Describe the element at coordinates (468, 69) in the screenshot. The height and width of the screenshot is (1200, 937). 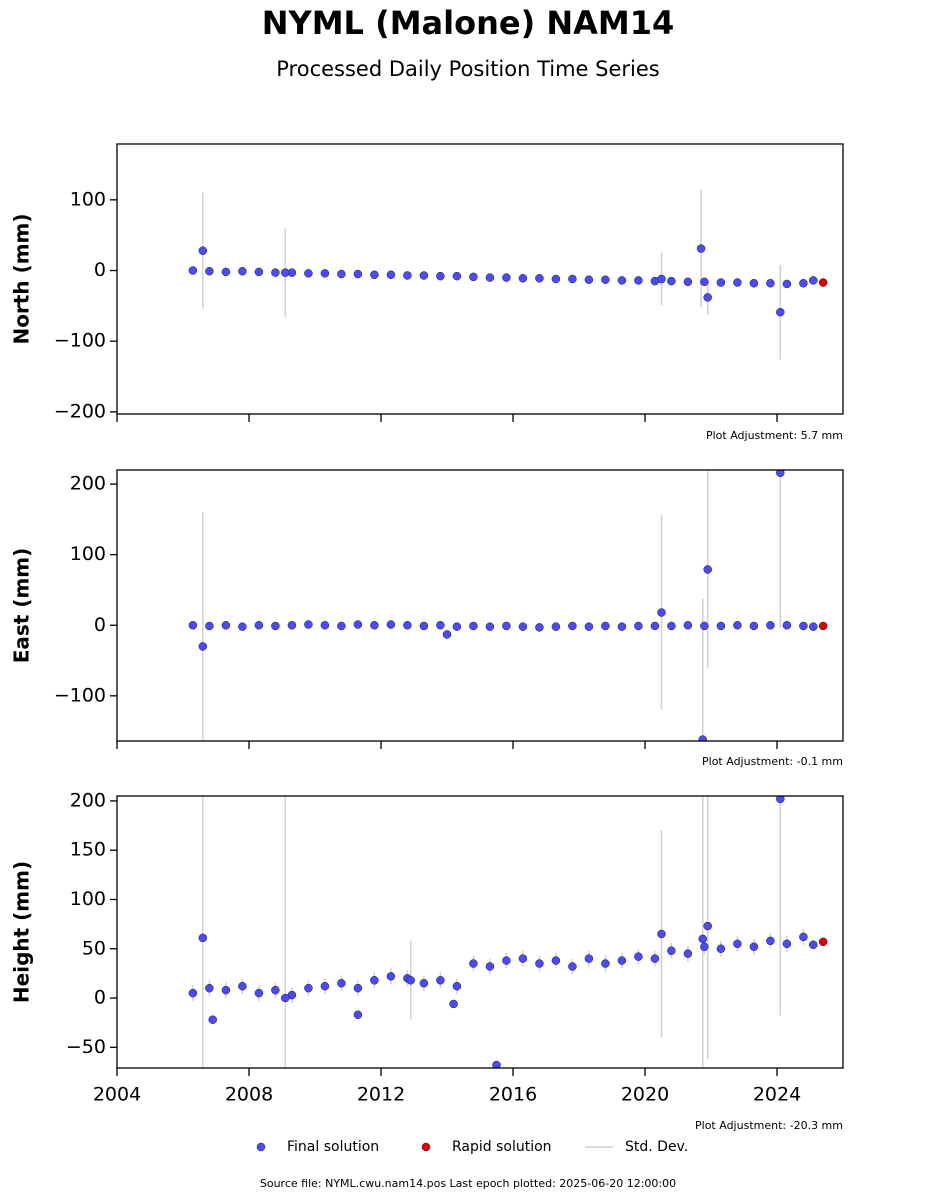
I see `subtitle: Processed Daily Position Time Series` at that location.